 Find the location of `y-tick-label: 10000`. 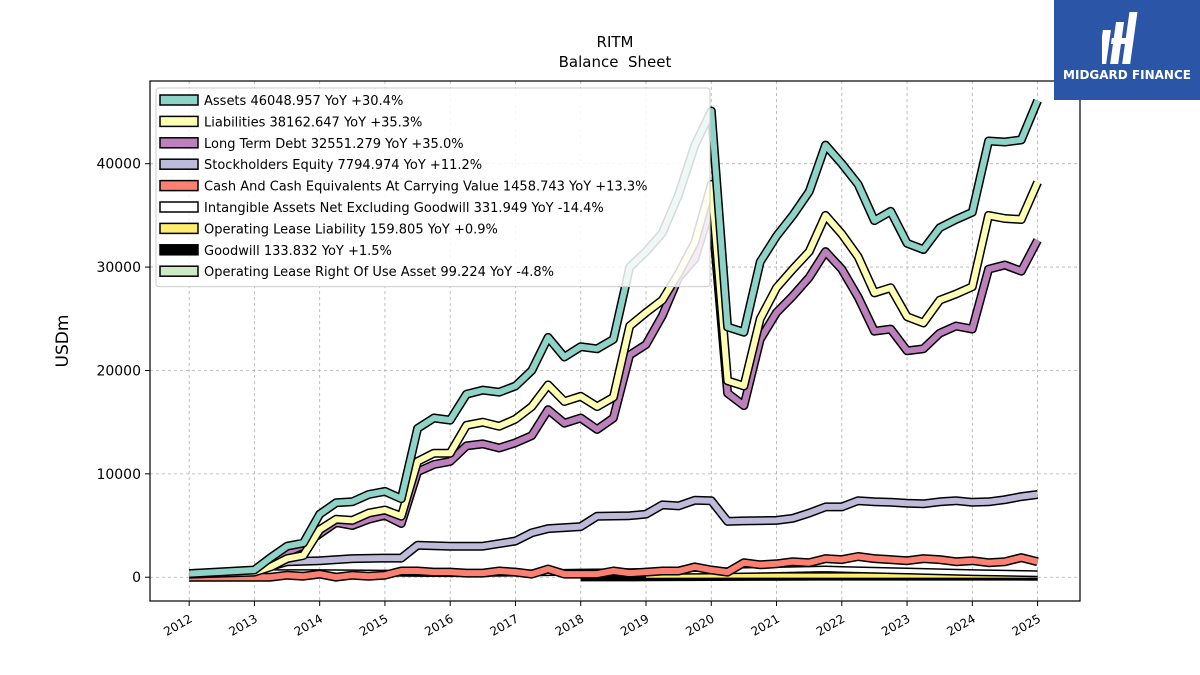

y-tick-label: 10000 is located at coordinates (118, 475).